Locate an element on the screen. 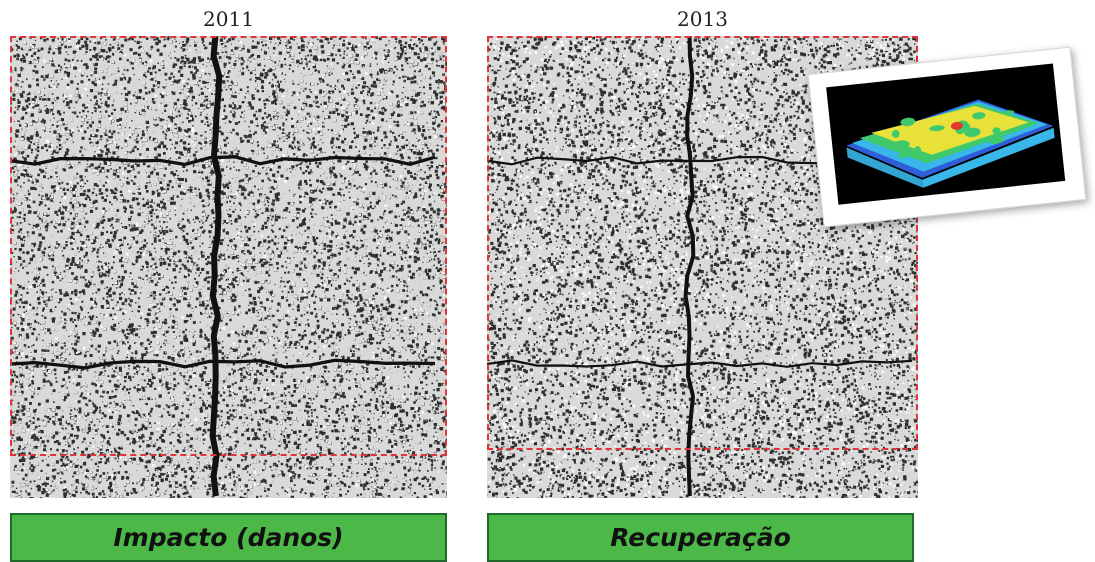 The image size is (1095, 562). 3d-surface-map-icon is located at coordinates (950, 143).